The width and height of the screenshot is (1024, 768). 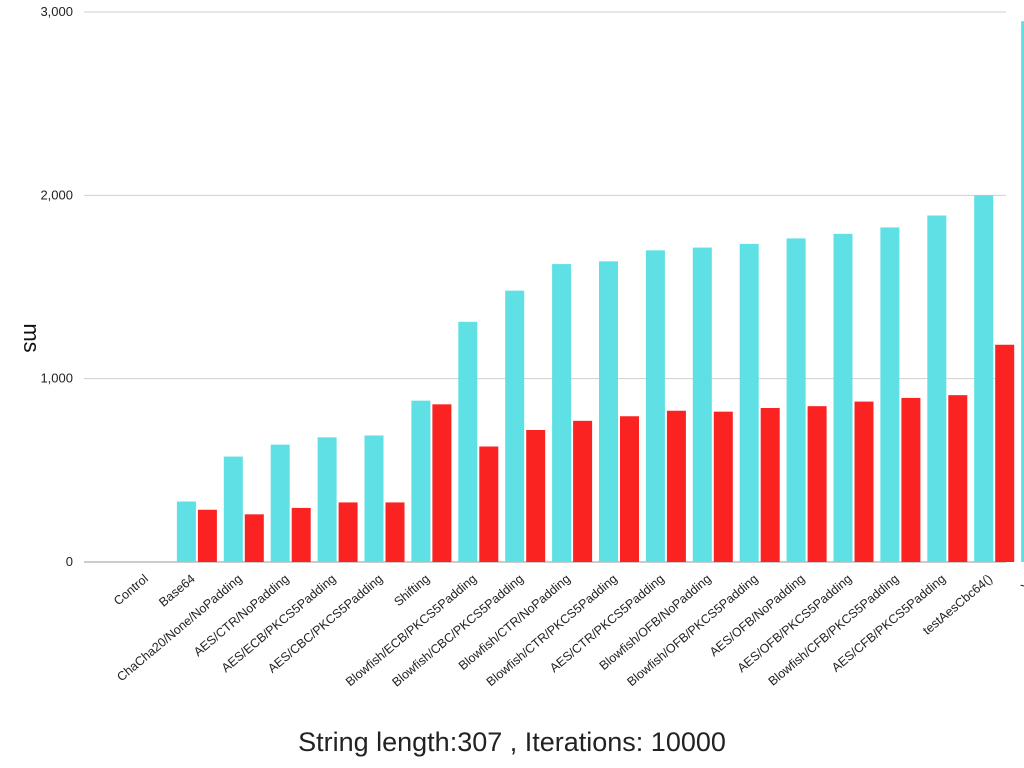 What do you see at coordinates (512, 742) in the screenshot?
I see `x-axis-label: String length:307 , Iterations: 10000` at bounding box center [512, 742].